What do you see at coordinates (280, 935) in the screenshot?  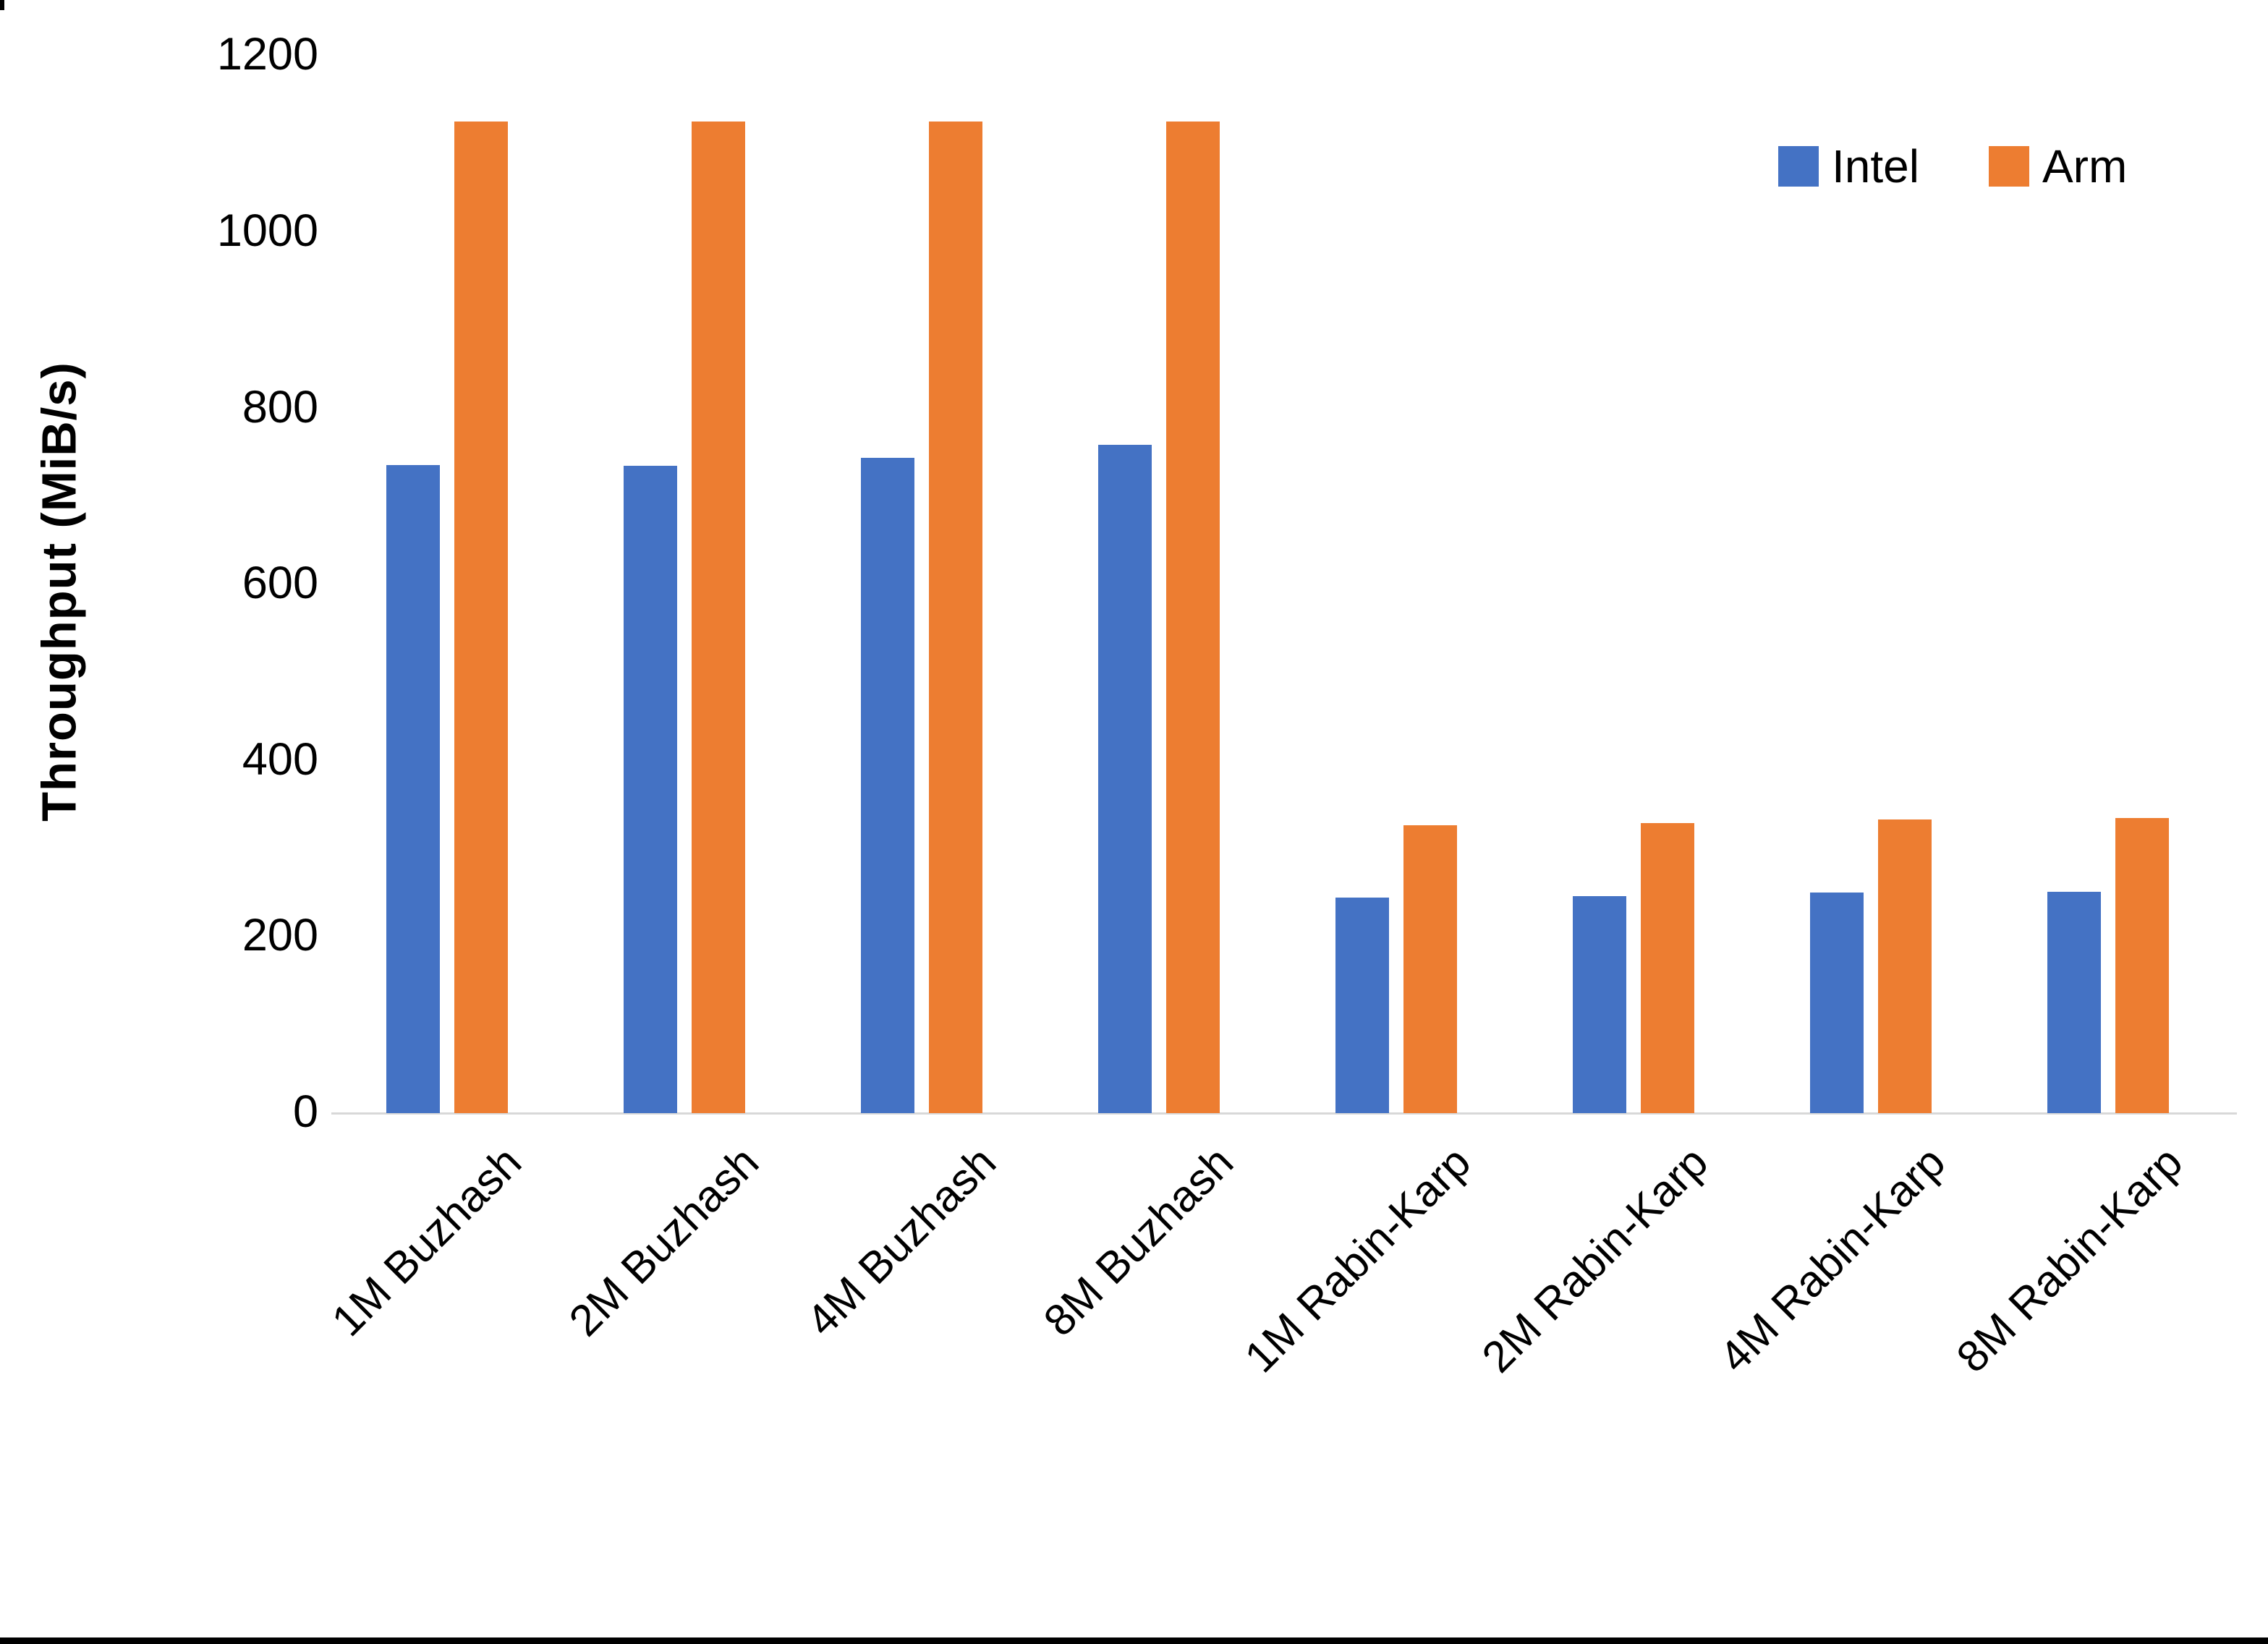 I see `y-tick-label-200: 200` at bounding box center [280, 935].